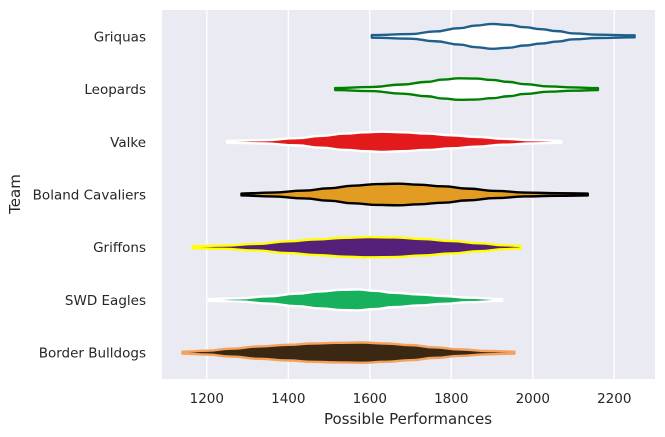  I want to click on x-tick-label-1600: 1600, so click(370, 399).